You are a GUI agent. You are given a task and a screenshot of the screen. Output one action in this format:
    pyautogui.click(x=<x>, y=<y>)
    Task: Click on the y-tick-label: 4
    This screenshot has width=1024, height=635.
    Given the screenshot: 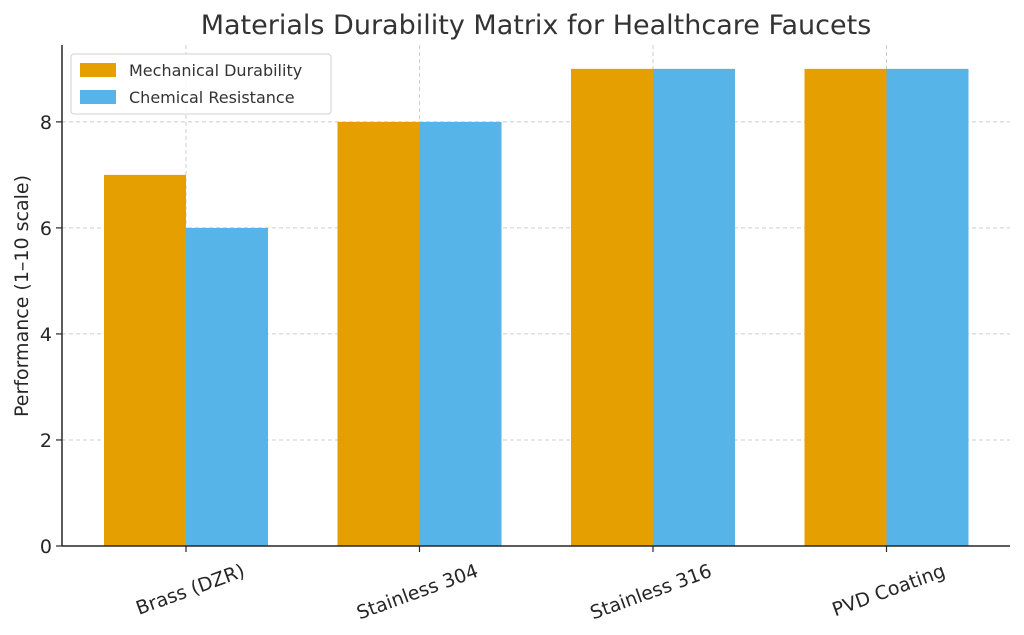 What is the action you would take?
    pyautogui.click(x=46, y=335)
    